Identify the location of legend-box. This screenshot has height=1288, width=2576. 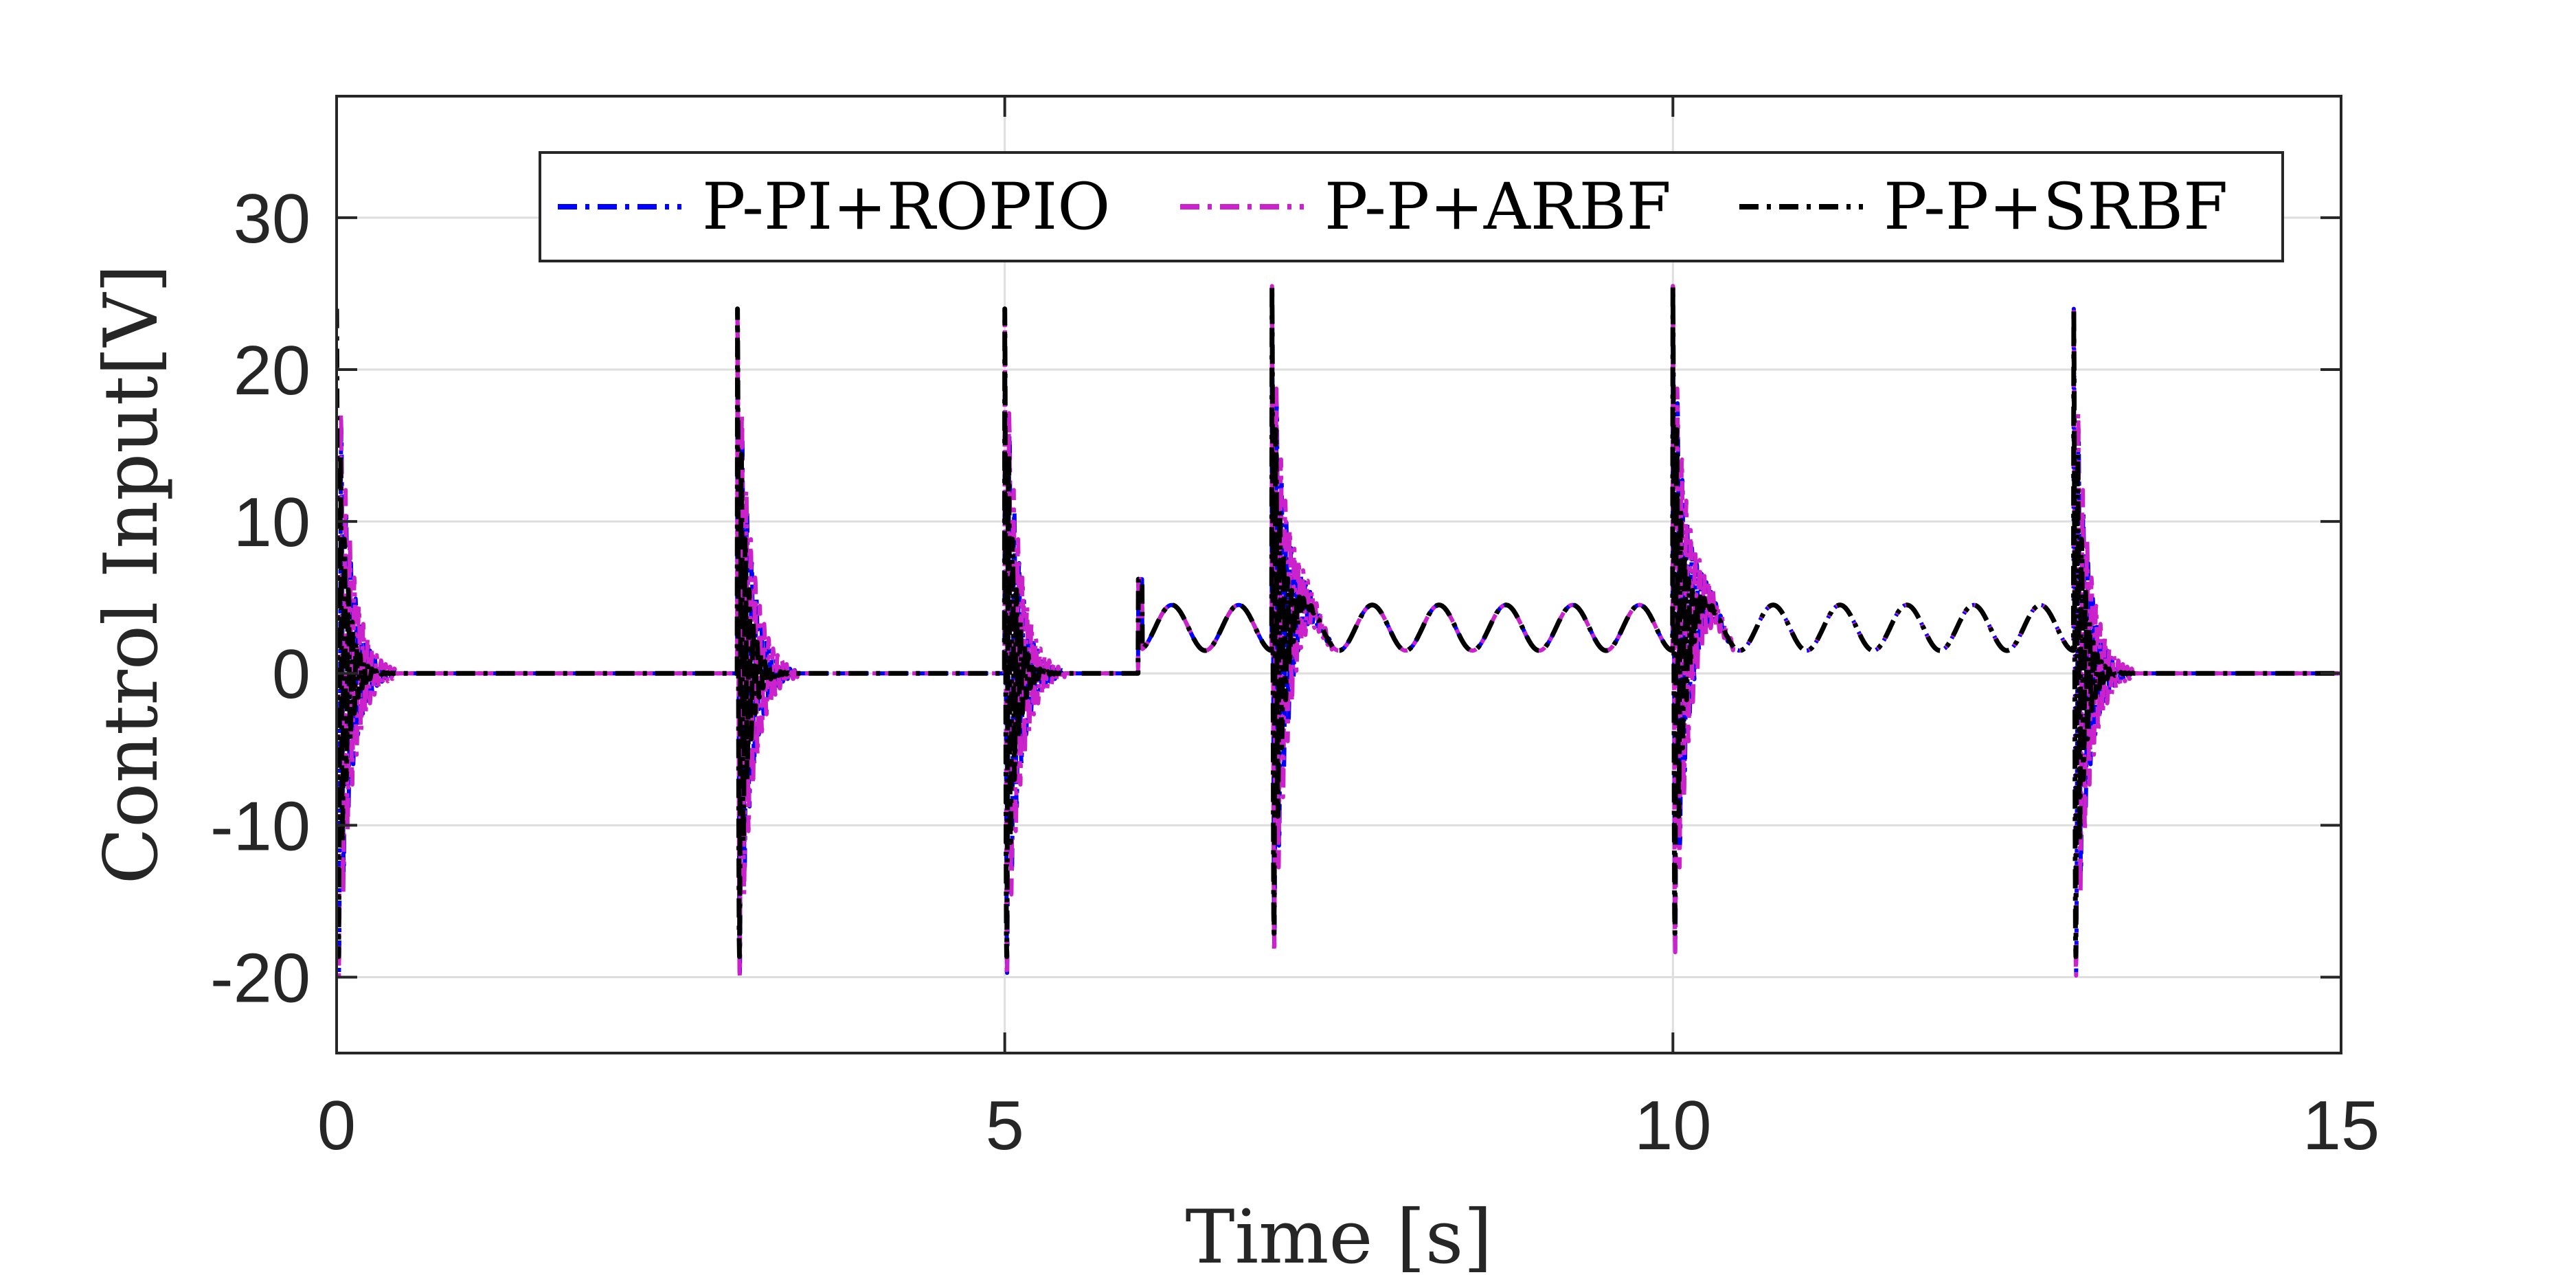
(1411, 206).